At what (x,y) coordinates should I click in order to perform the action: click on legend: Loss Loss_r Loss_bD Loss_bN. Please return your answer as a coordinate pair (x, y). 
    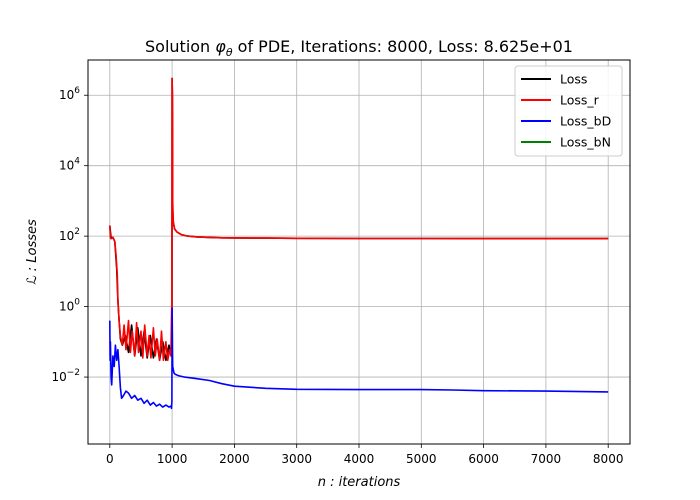
    Looking at the image, I should click on (568, 111).